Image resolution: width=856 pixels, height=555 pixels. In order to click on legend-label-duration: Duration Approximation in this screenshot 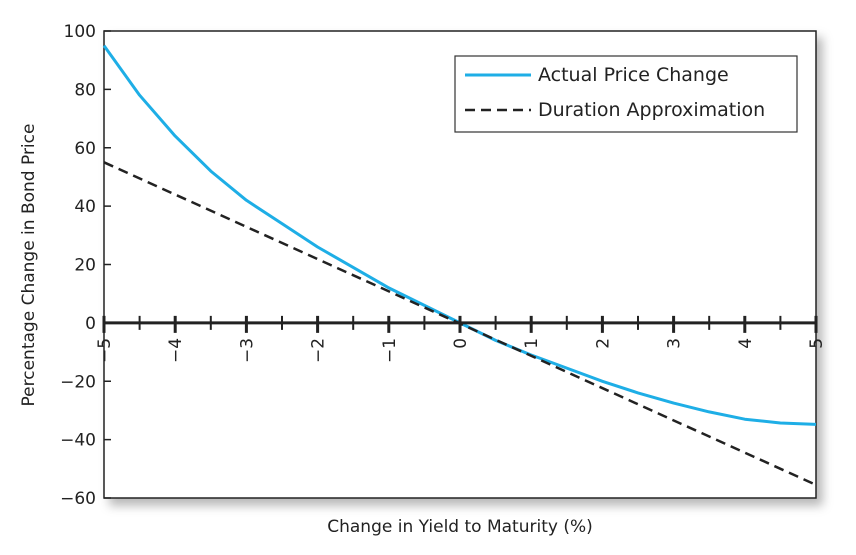, I will do `click(651, 110)`.